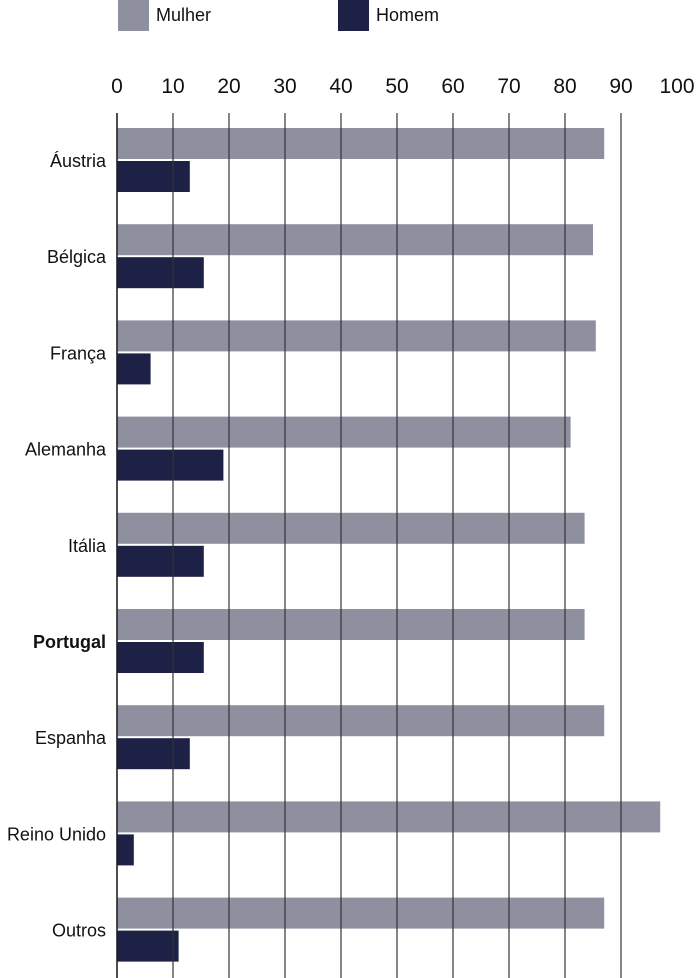  What do you see at coordinates (69, 642) in the screenshot?
I see `category-label: Portugal` at bounding box center [69, 642].